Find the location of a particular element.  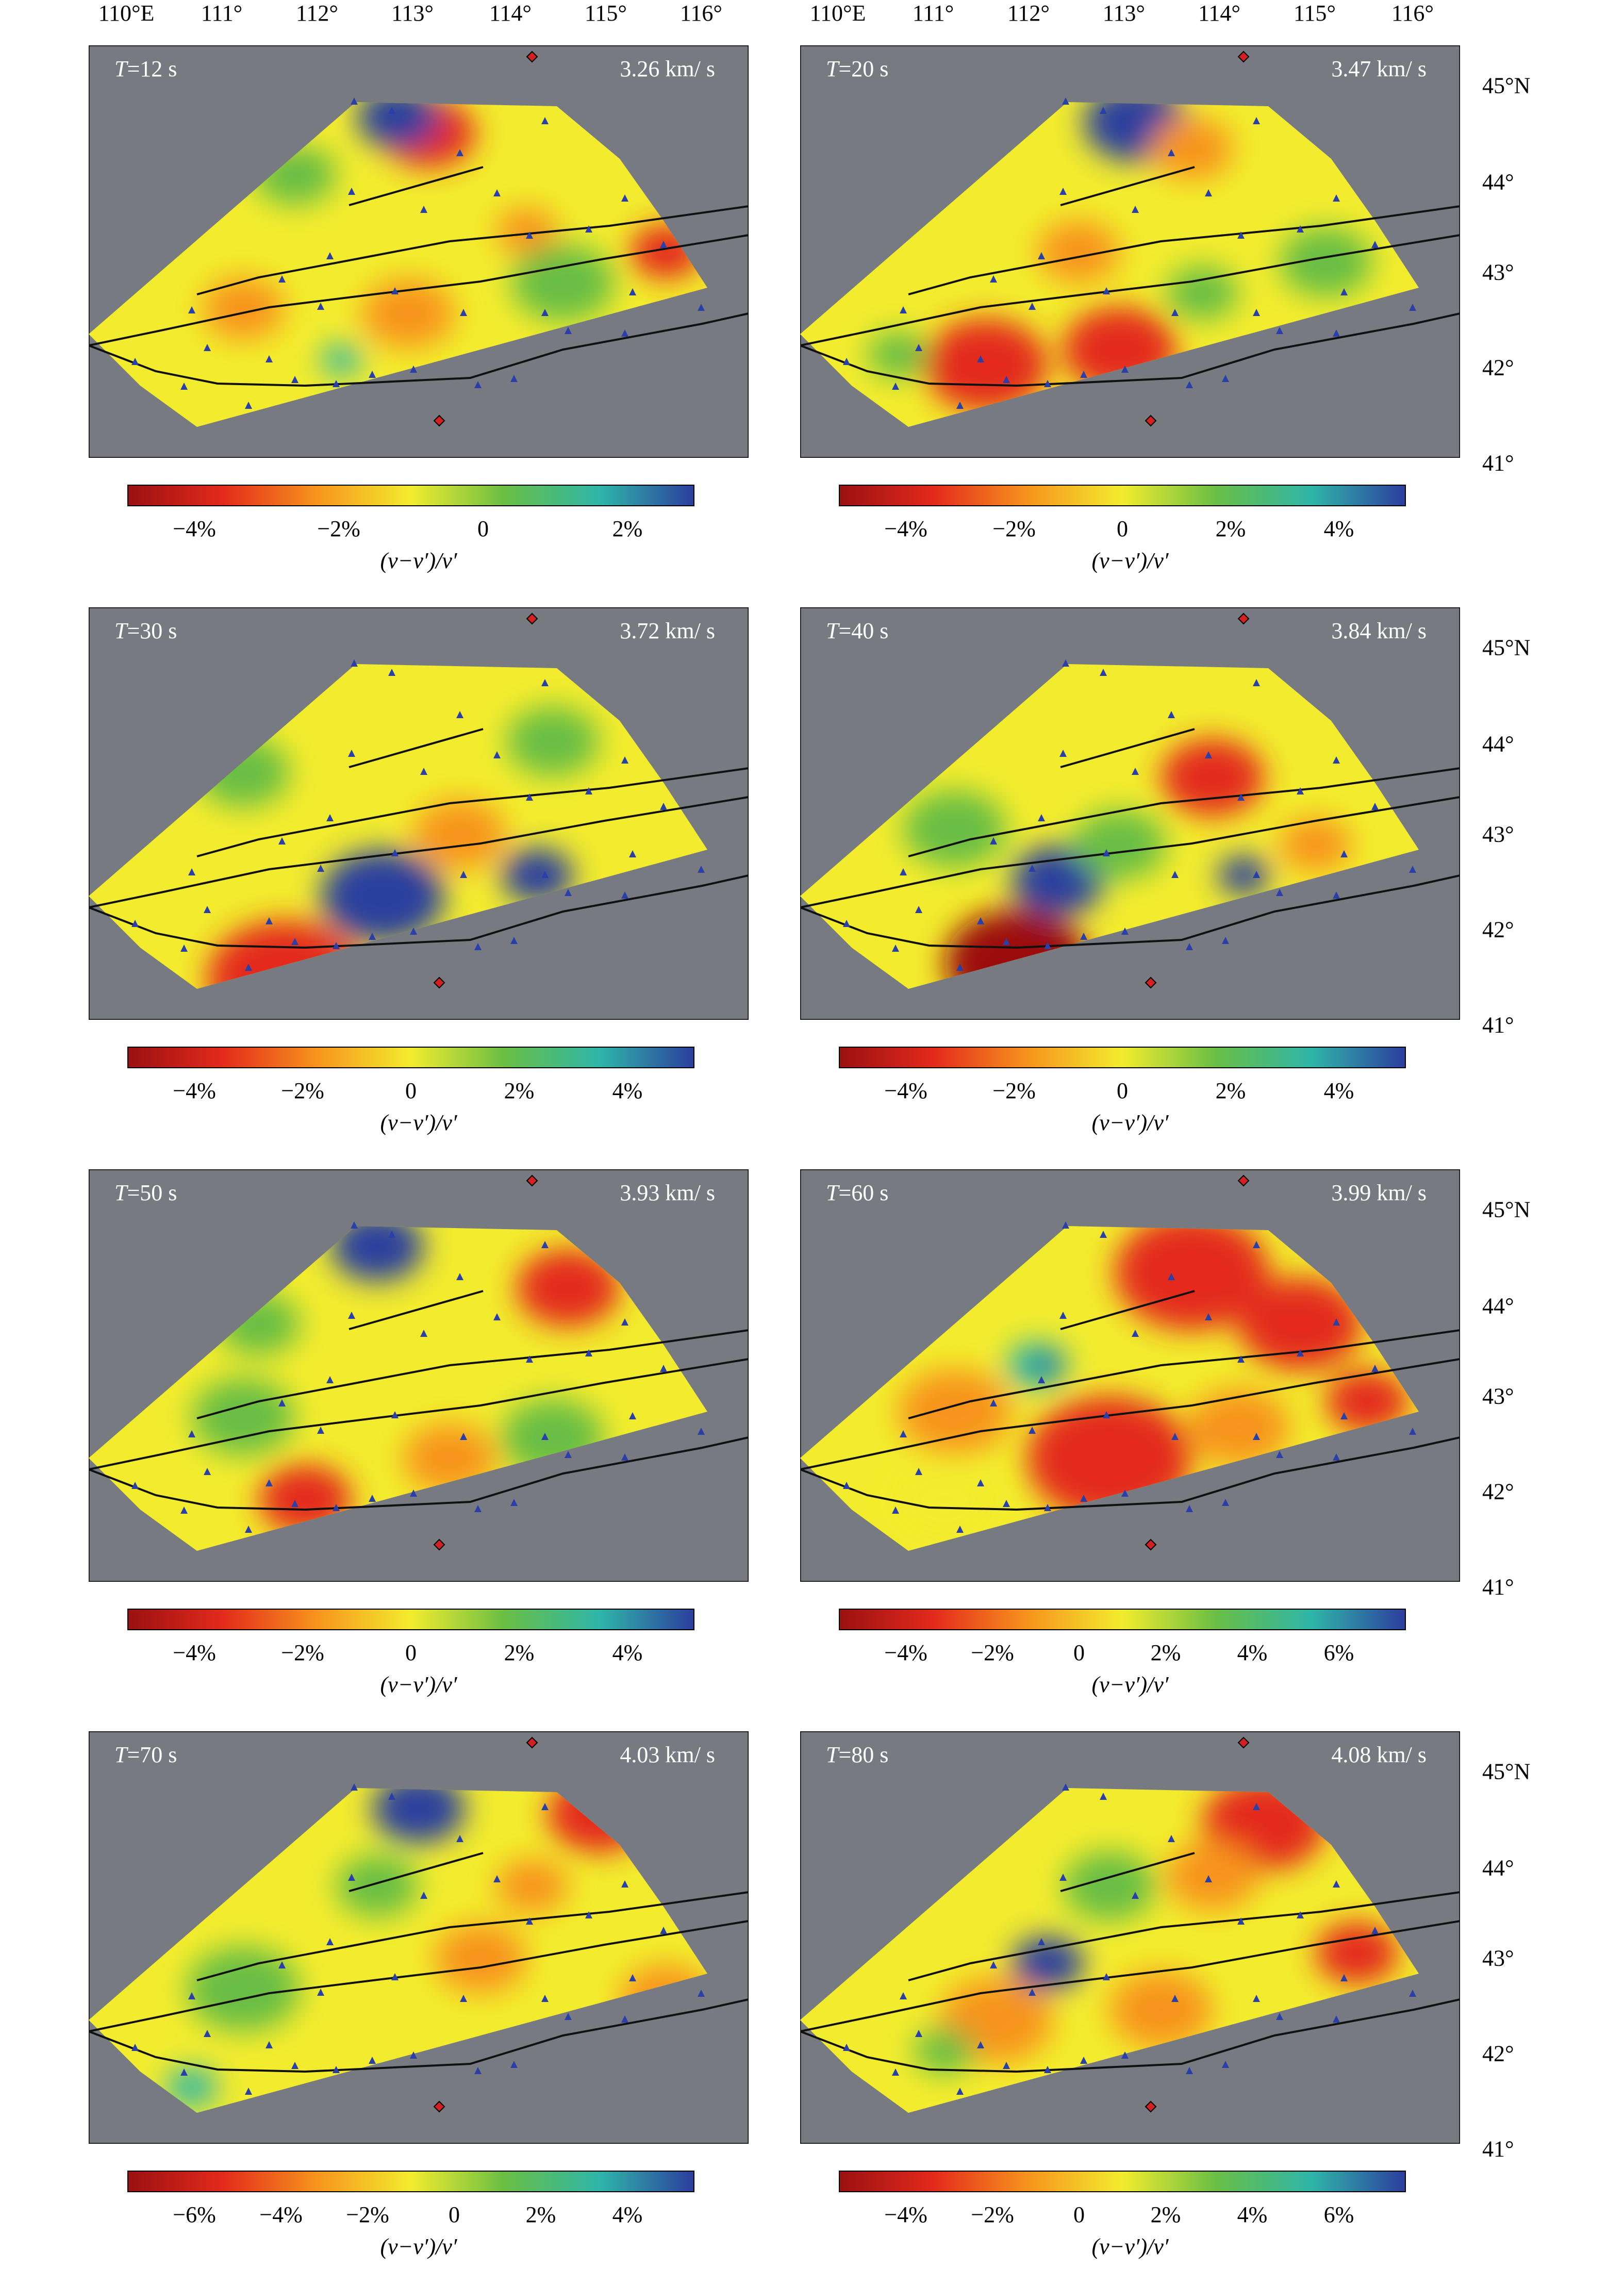

map-panel-t30: T=30 s 3.72 km/ s is located at coordinates (419, 813).